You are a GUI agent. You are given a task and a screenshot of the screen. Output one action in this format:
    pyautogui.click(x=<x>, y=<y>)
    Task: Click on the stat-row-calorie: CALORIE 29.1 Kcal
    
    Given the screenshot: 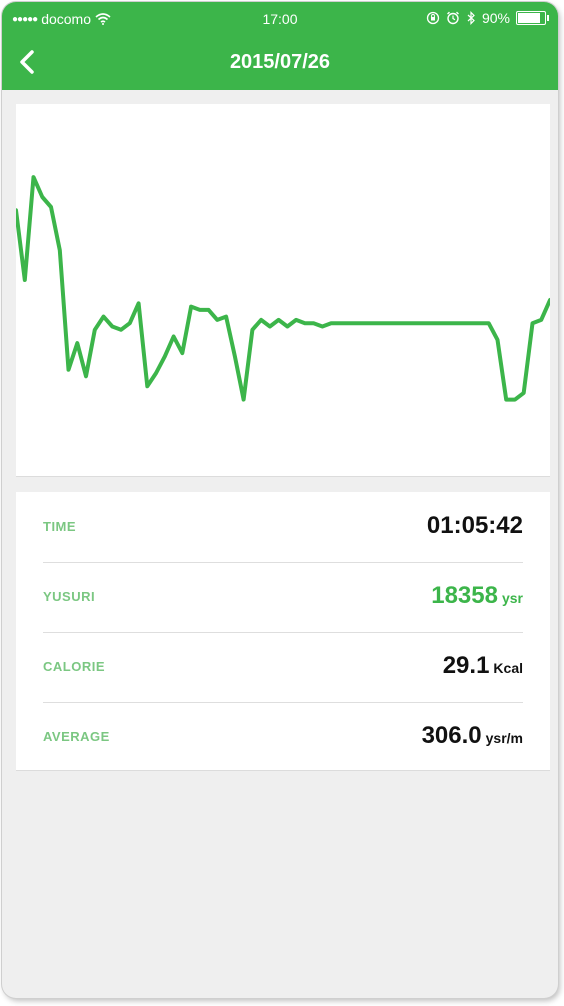 What is the action you would take?
    pyautogui.click(x=283, y=667)
    